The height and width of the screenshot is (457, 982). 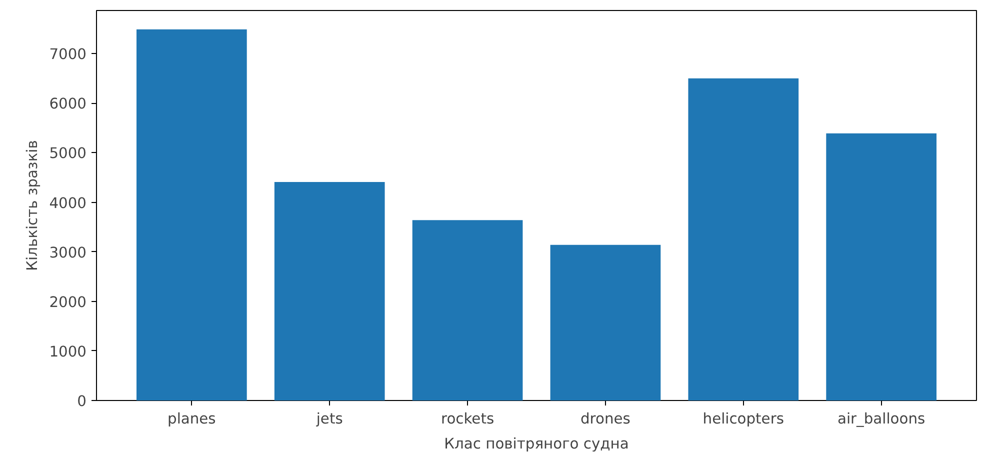 I want to click on y-tick-label: 0, so click(x=82, y=401).